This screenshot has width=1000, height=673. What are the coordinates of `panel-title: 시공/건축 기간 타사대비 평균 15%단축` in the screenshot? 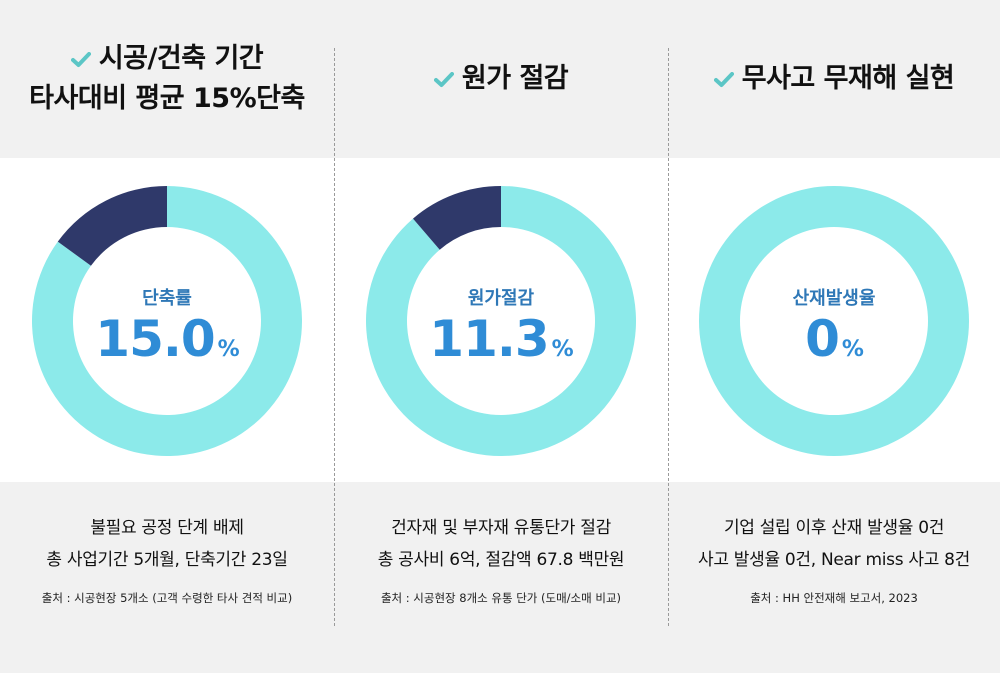 It's located at (167, 79).